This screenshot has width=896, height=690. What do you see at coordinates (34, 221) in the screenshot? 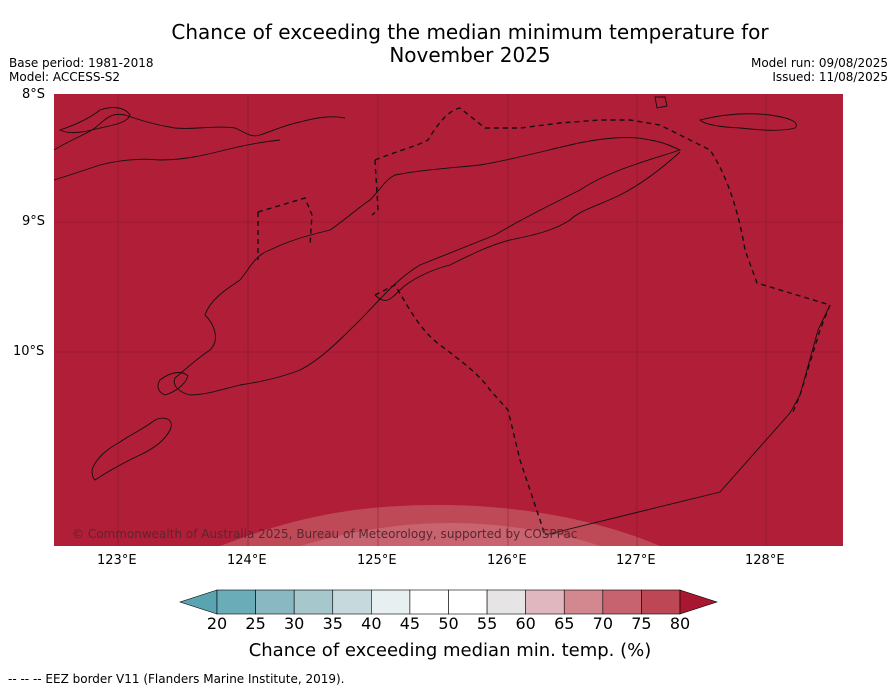
I see `lat-label-9s: 9°S` at bounding box center [34, 221].